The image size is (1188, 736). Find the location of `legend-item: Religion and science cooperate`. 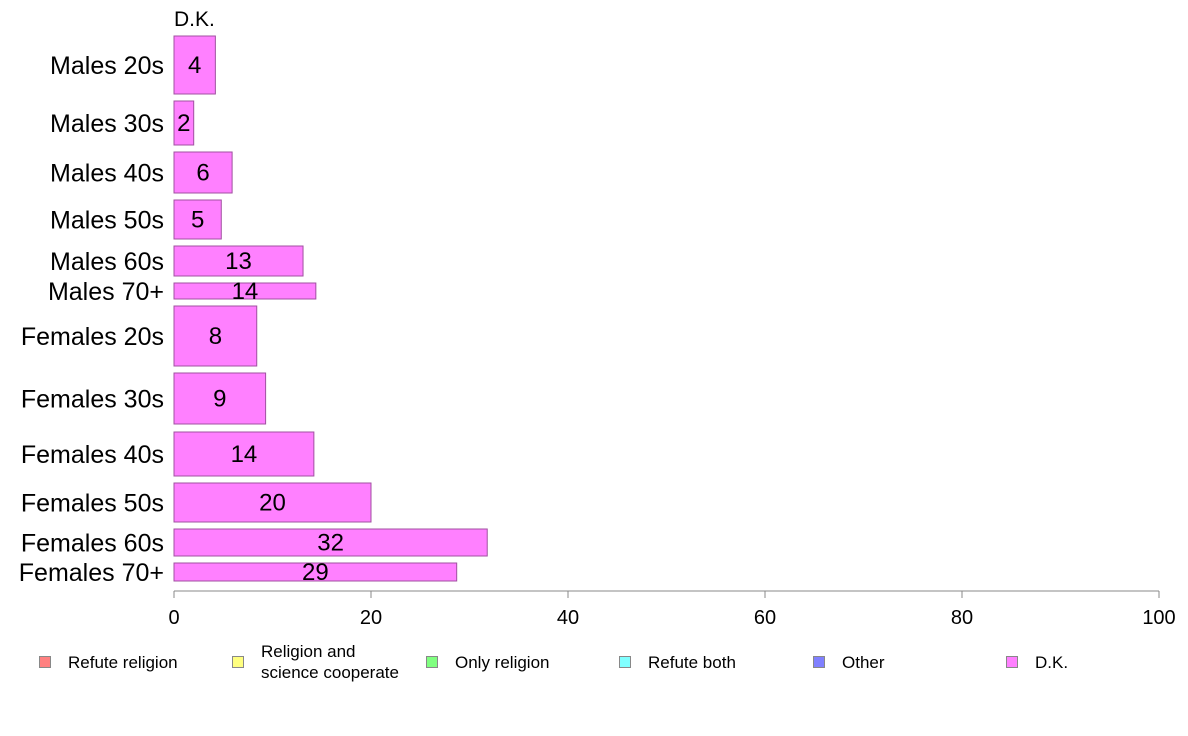

legend-item: Religion and science cooperate is located at coordinates (315, 662).